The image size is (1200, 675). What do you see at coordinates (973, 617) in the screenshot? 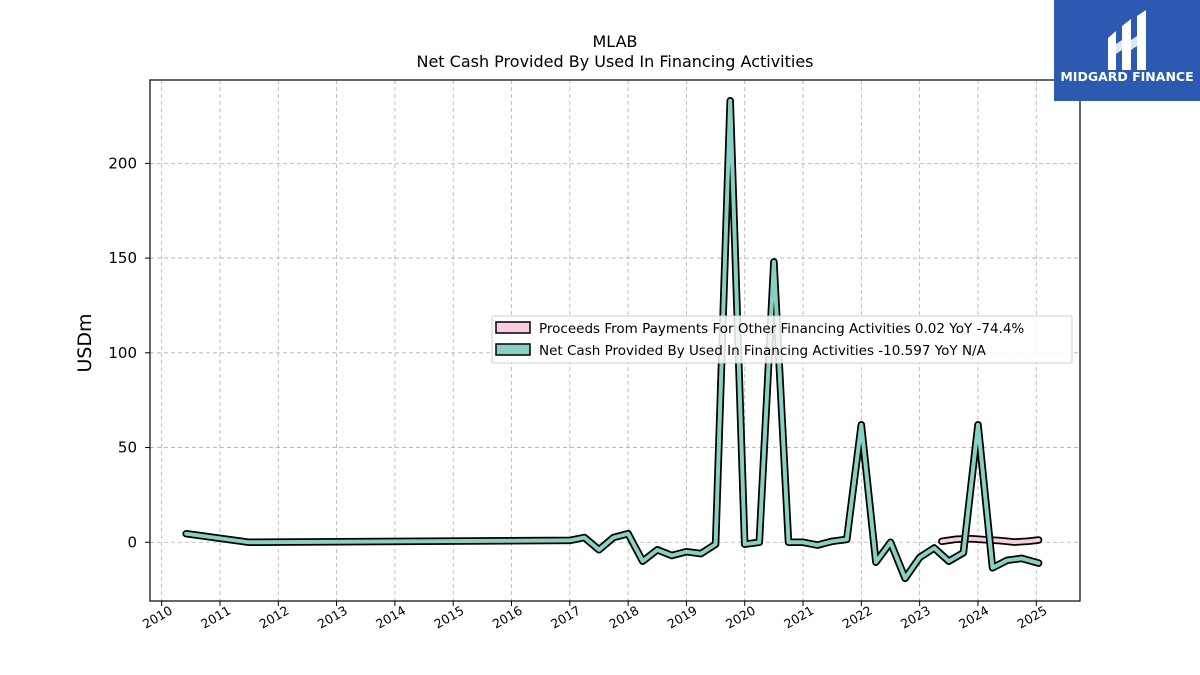
I see `x-tick-label: 2024` at bounding box center [973, 617].